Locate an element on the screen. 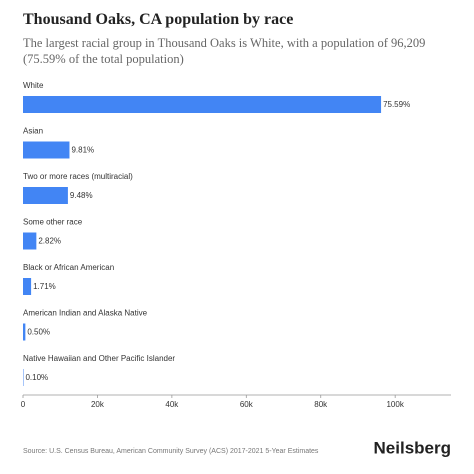  category-label: Asian is located at coordinates (33, 131).